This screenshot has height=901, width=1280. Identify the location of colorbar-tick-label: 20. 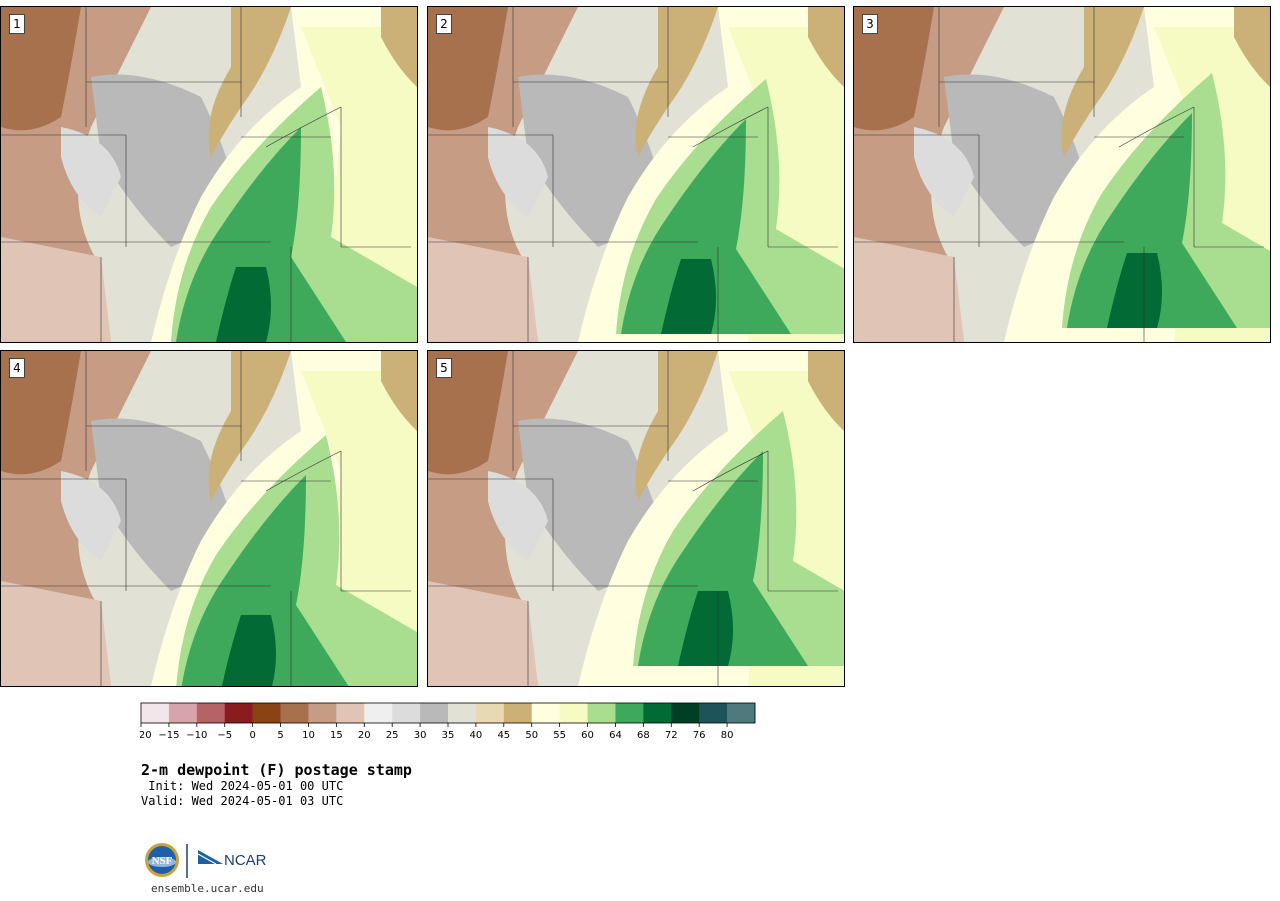
(364, 735).